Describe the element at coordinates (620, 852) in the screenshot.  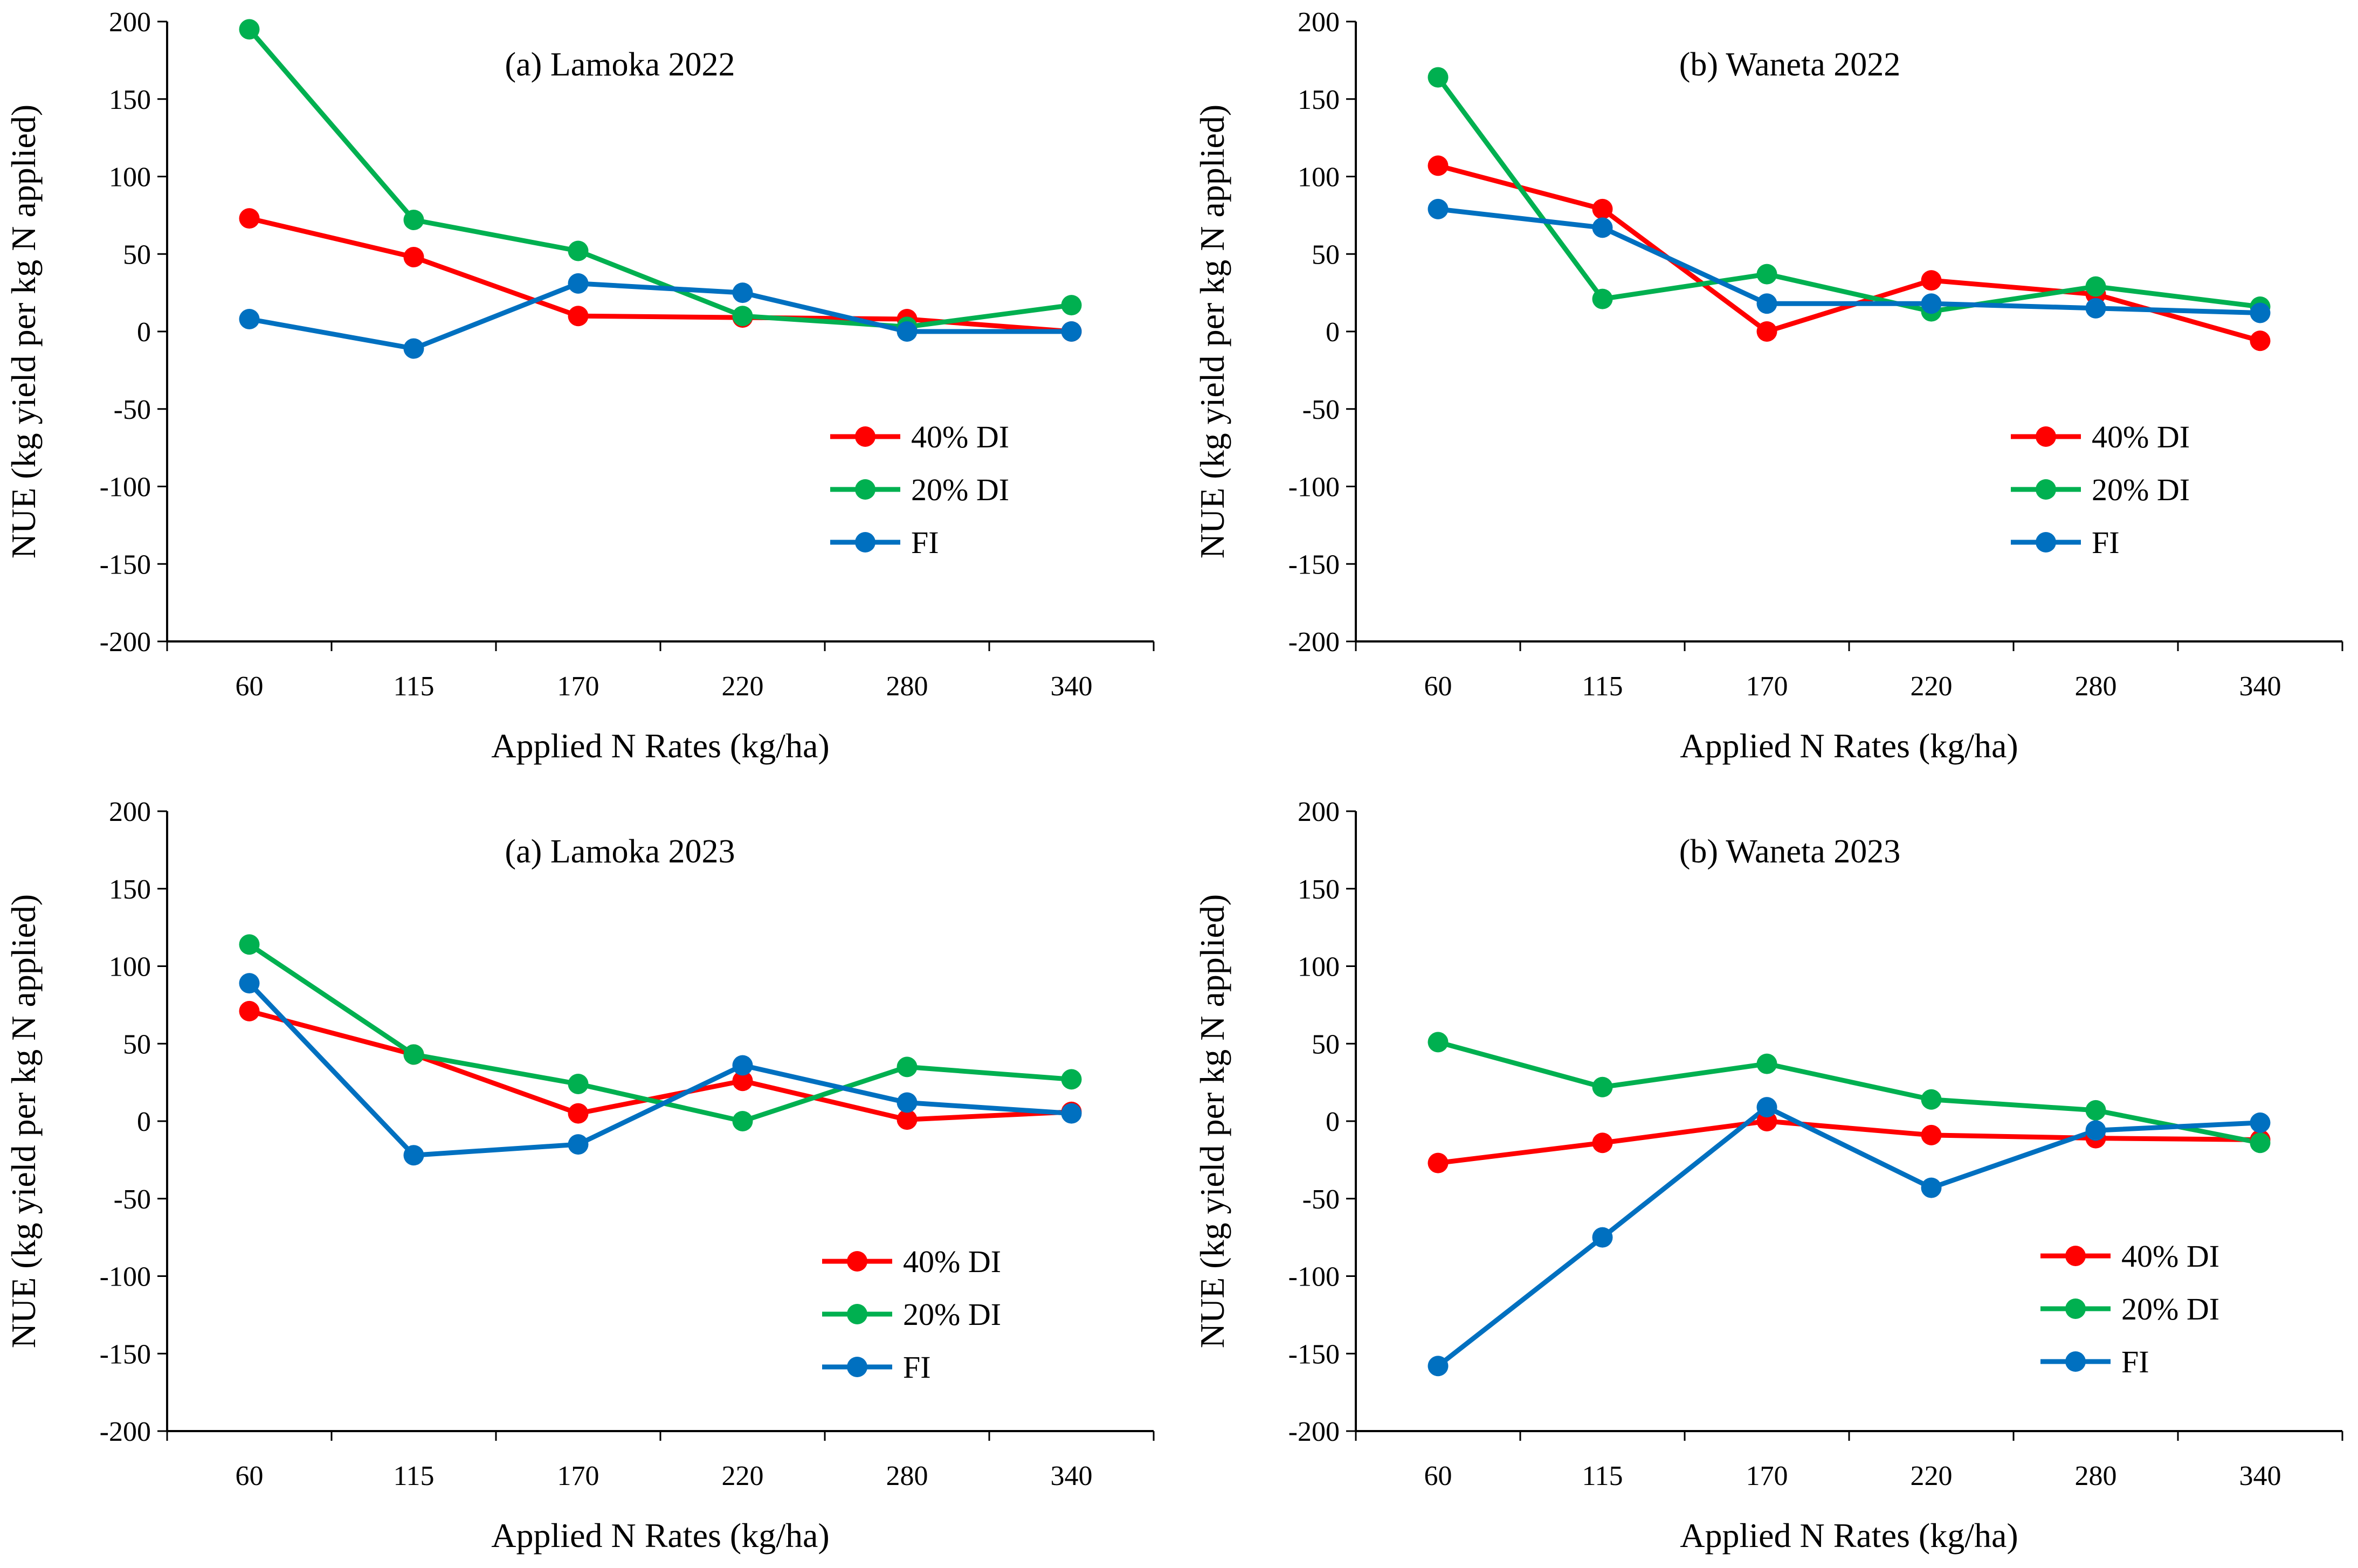
I see `panel-title: (a) Lamoka 2023` at that location.